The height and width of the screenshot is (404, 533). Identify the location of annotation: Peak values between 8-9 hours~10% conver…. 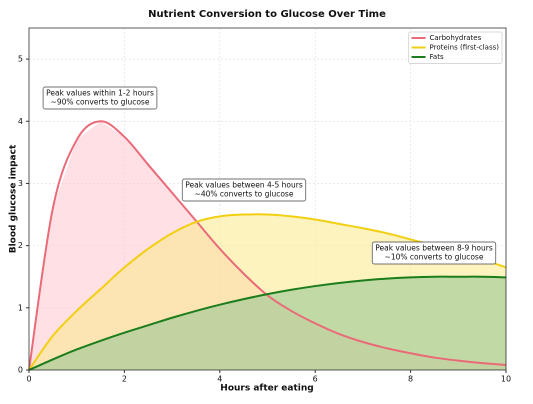
(434, 253).